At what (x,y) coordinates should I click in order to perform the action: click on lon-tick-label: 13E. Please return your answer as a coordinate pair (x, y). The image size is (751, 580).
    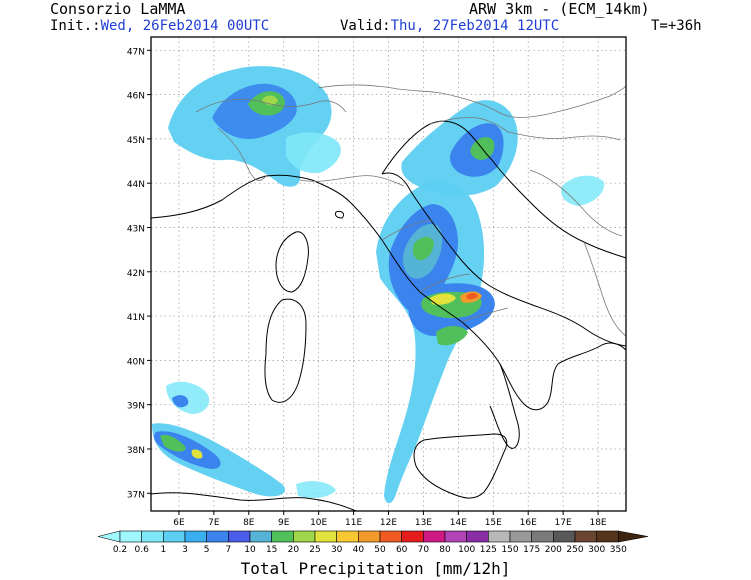
    Looking at the image, I should click on (423, 523).